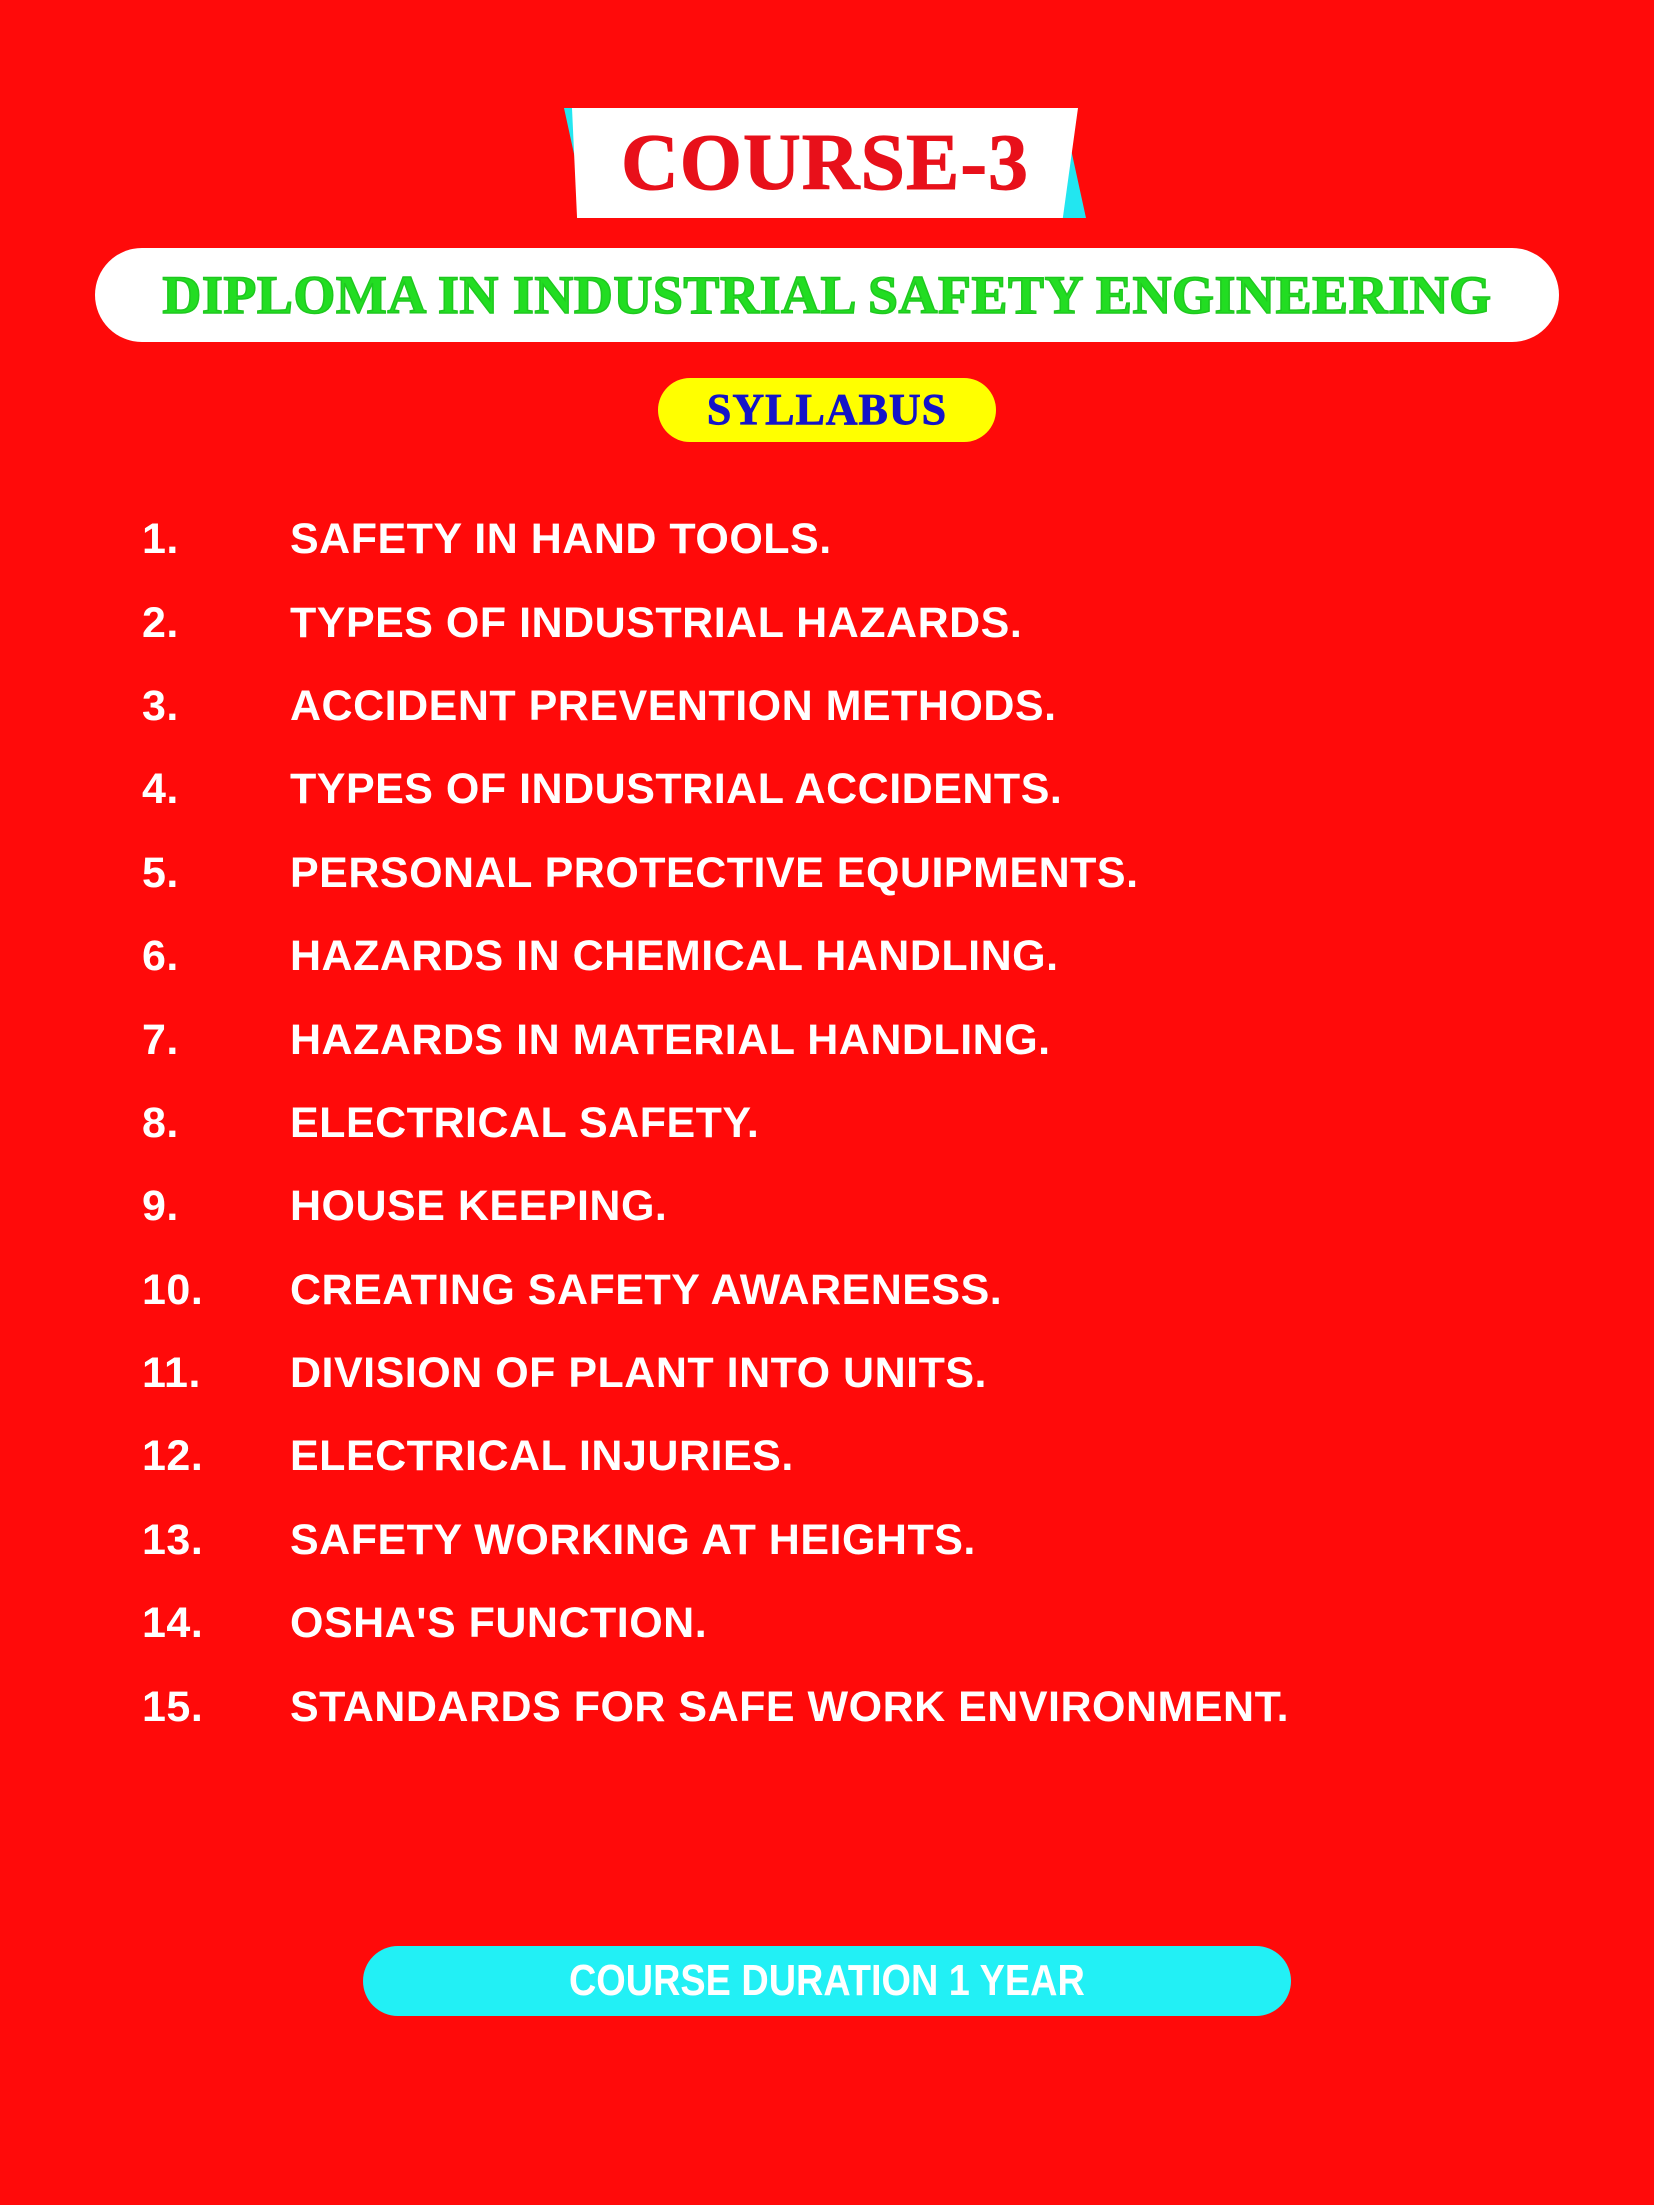 The image size is (1654, 2205). I want to click on syllabus-item-text: ACCIDENT PREVENTION METHODS., so click(673, 705).